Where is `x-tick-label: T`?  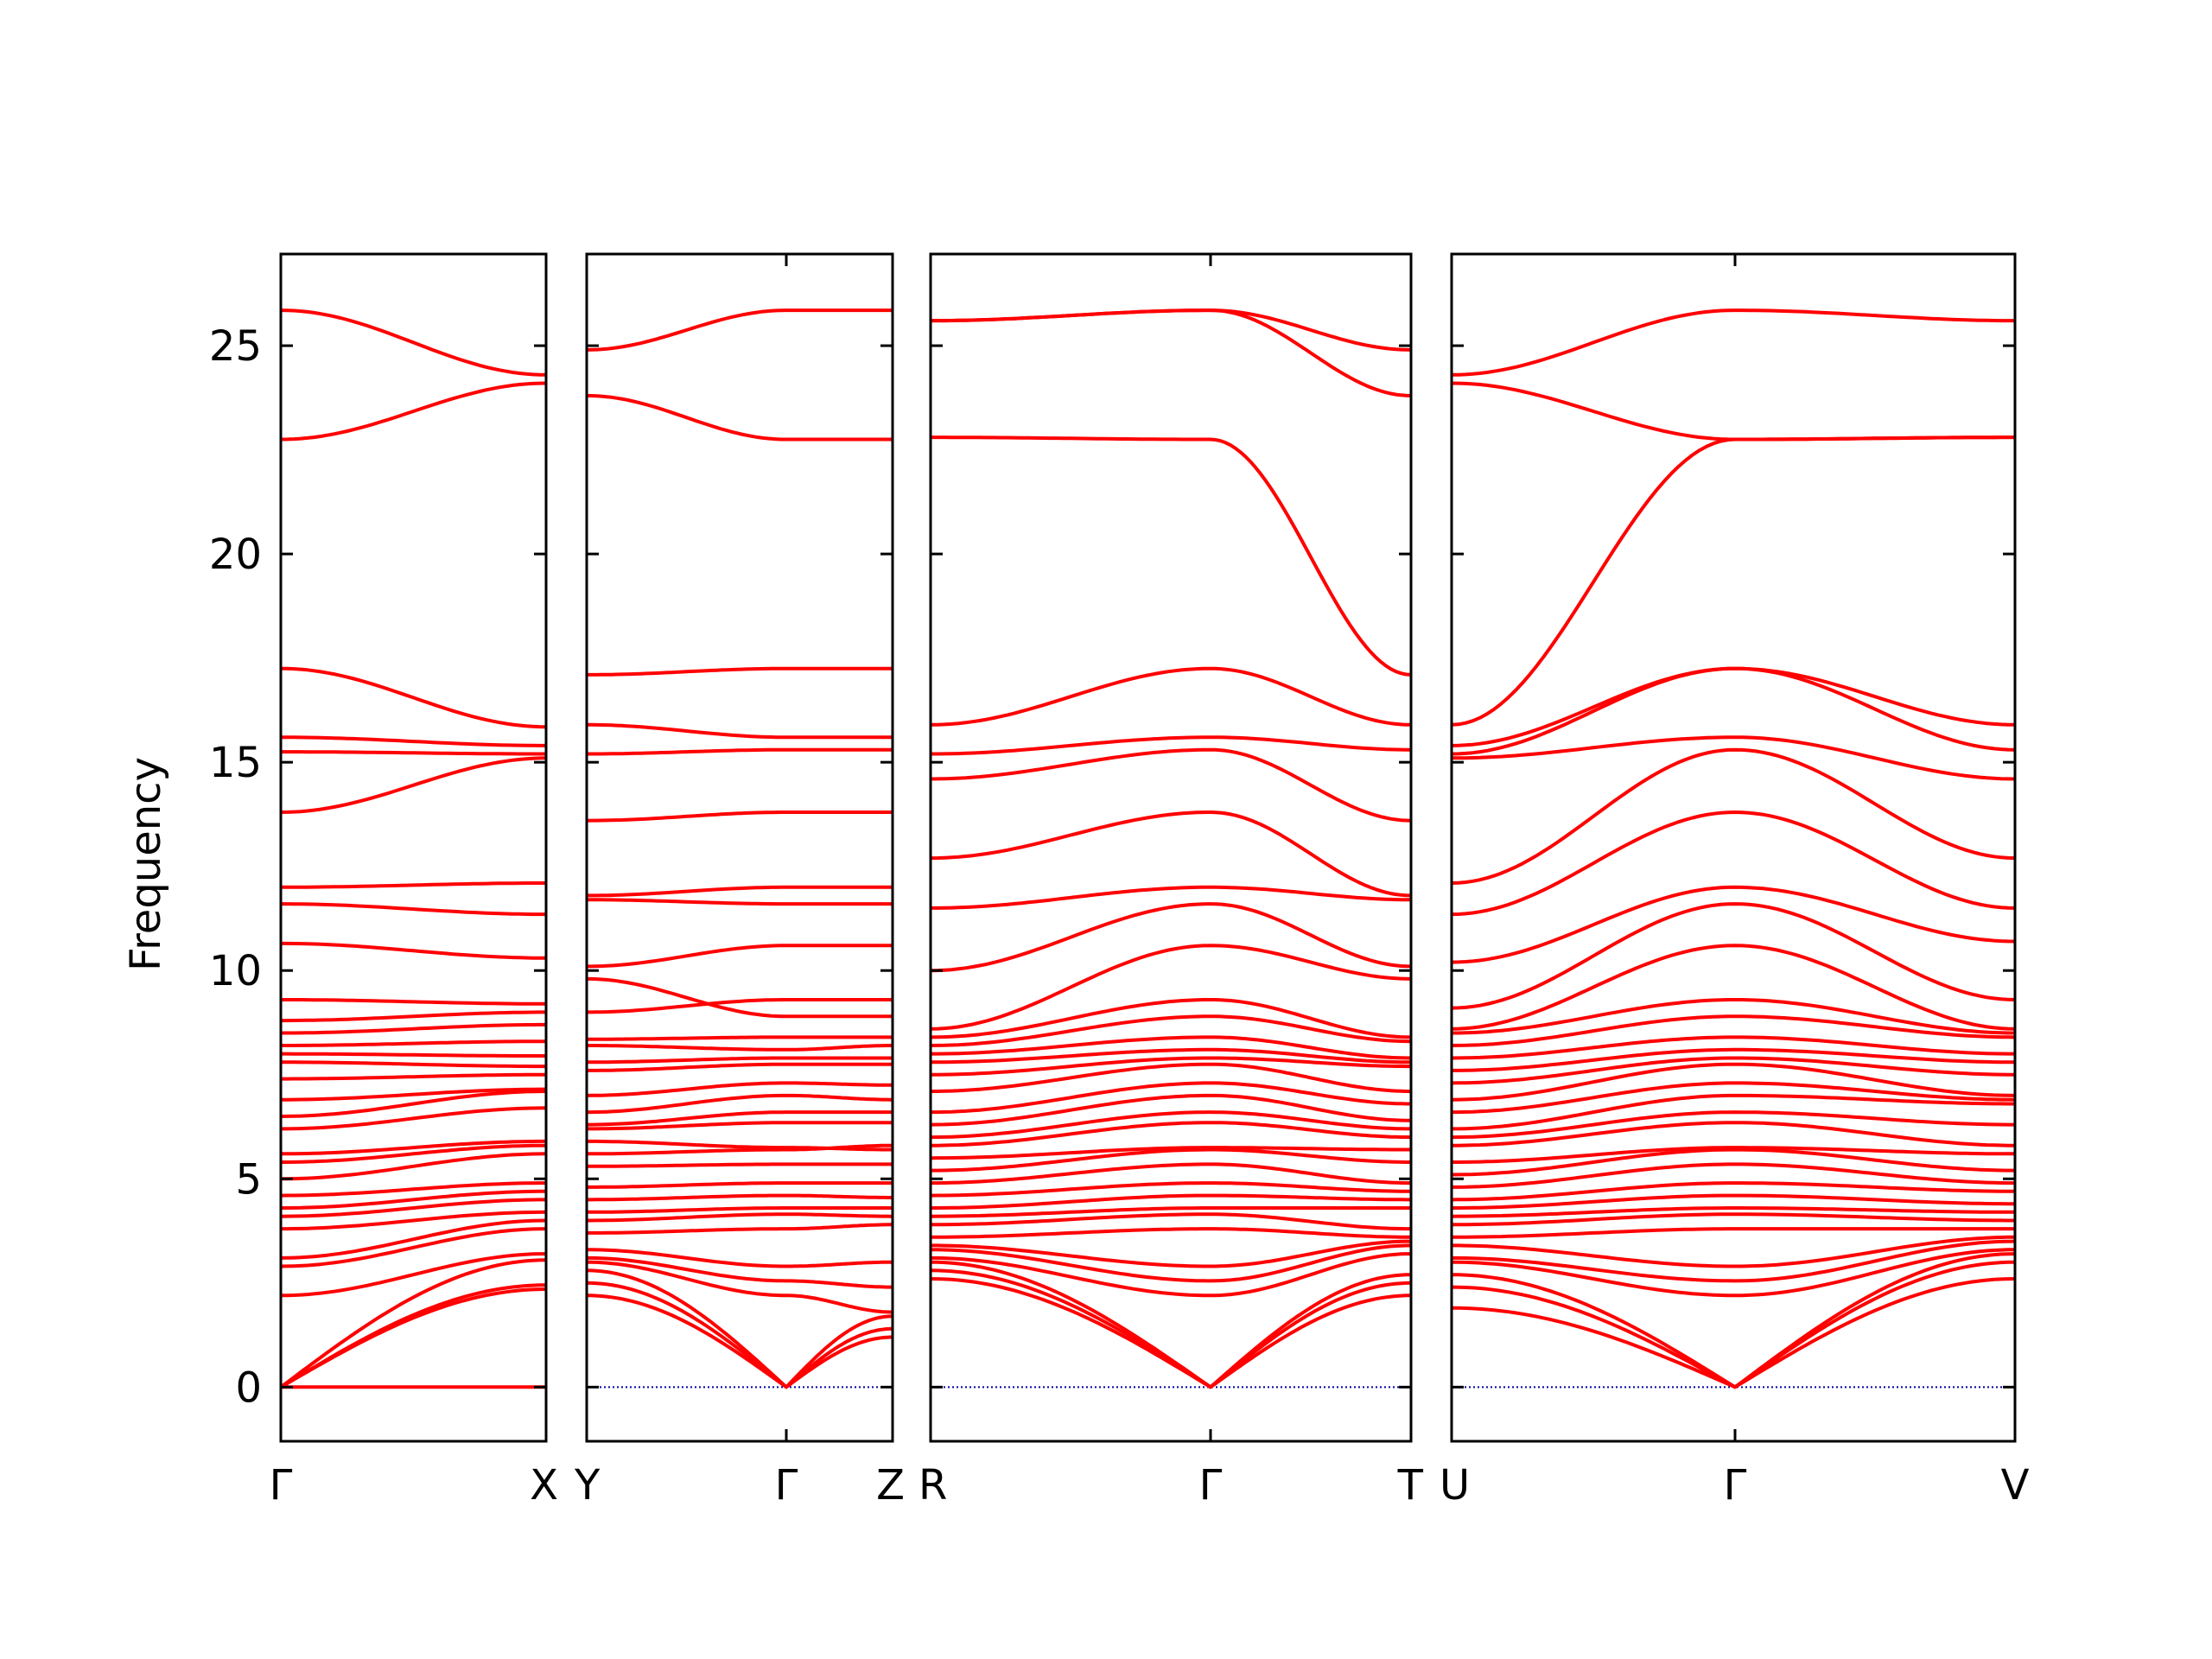 x-tick-label: T is located at coordinates (1410, 1485).